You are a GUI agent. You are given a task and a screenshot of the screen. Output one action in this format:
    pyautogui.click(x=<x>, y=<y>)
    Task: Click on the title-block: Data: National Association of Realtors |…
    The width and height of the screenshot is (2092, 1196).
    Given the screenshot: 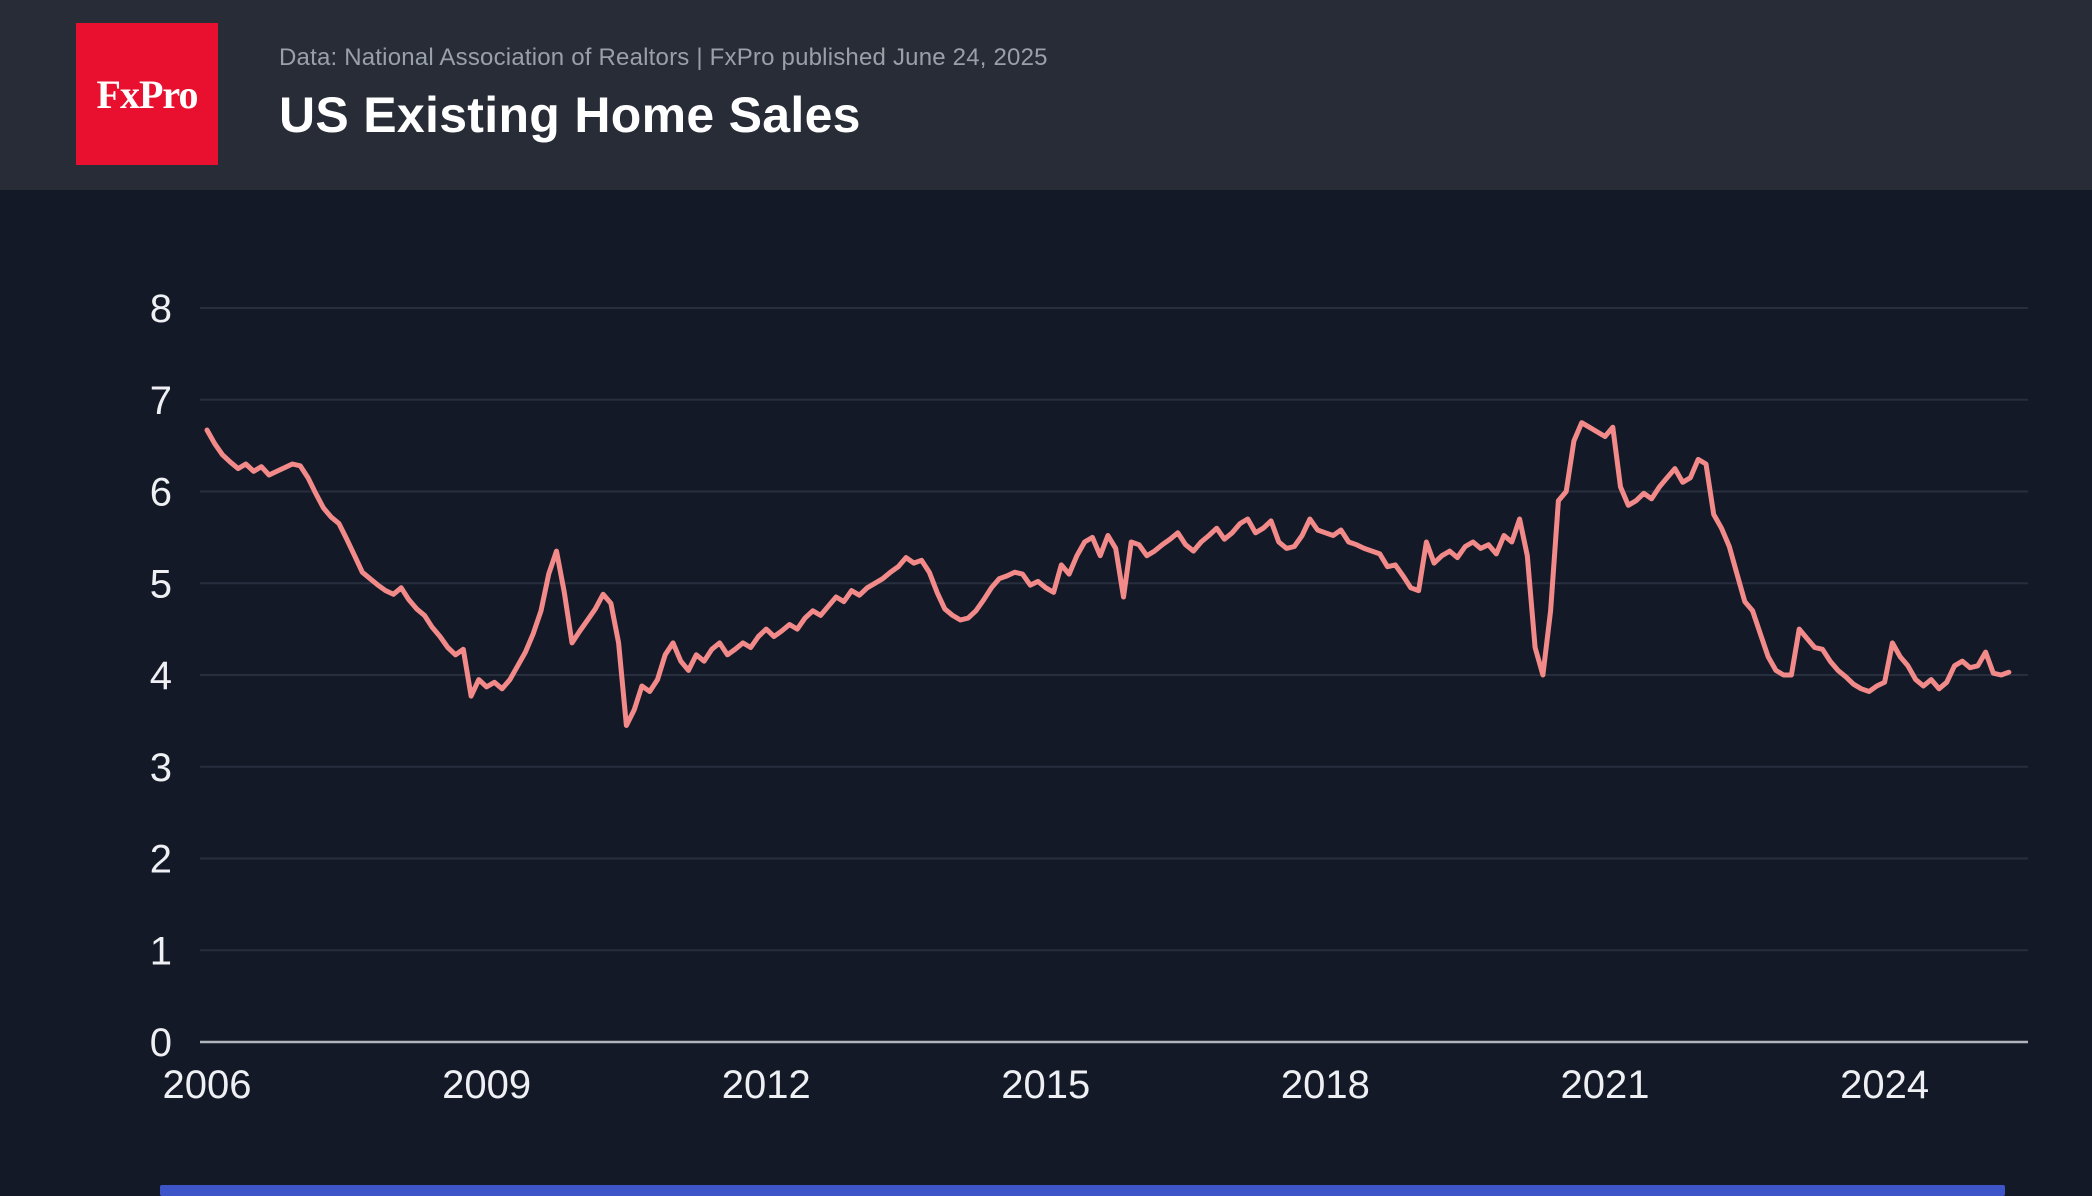 What is the action you would take?
    pyautogui.click(x=663, y=94)
    